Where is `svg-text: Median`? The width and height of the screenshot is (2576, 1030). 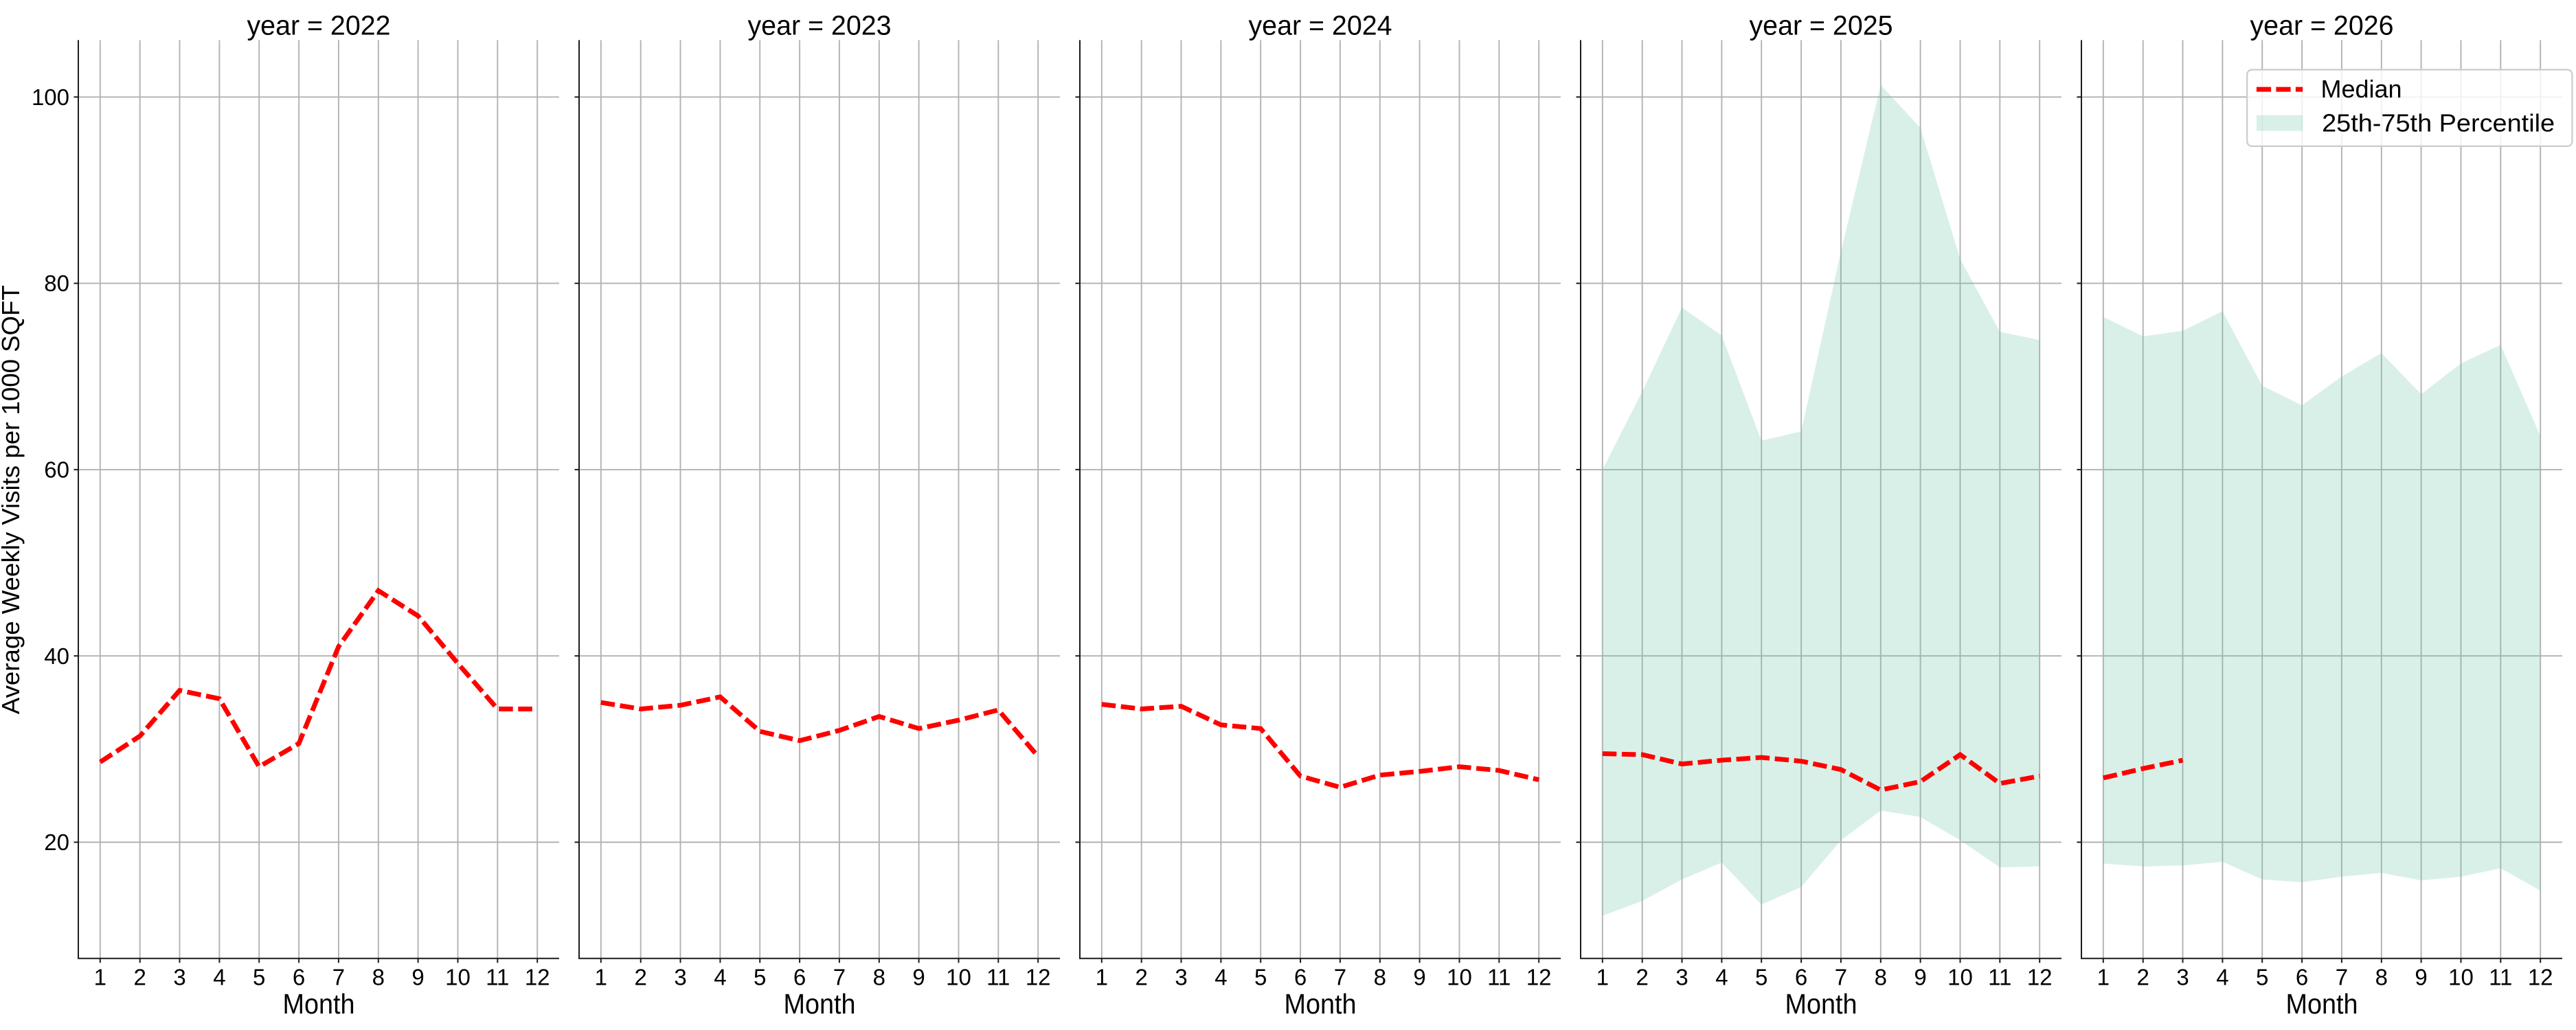 svg-text: Median is located at coordinates (2361, 89).